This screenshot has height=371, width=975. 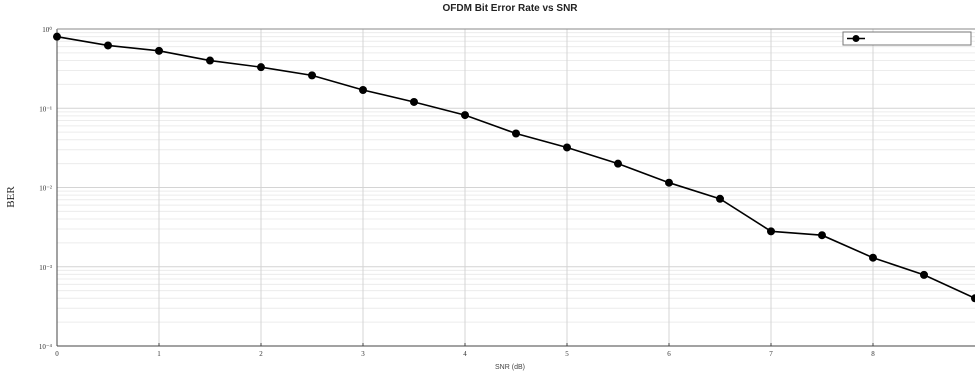 I want to click on legend-marker, so click(x=856, y=38).